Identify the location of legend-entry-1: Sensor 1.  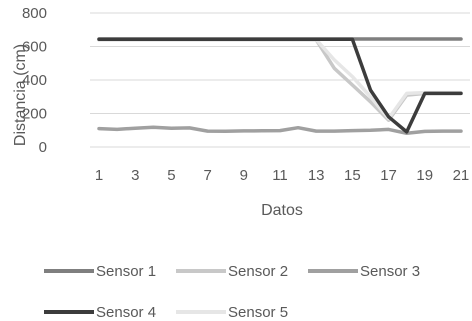
(100, 271).